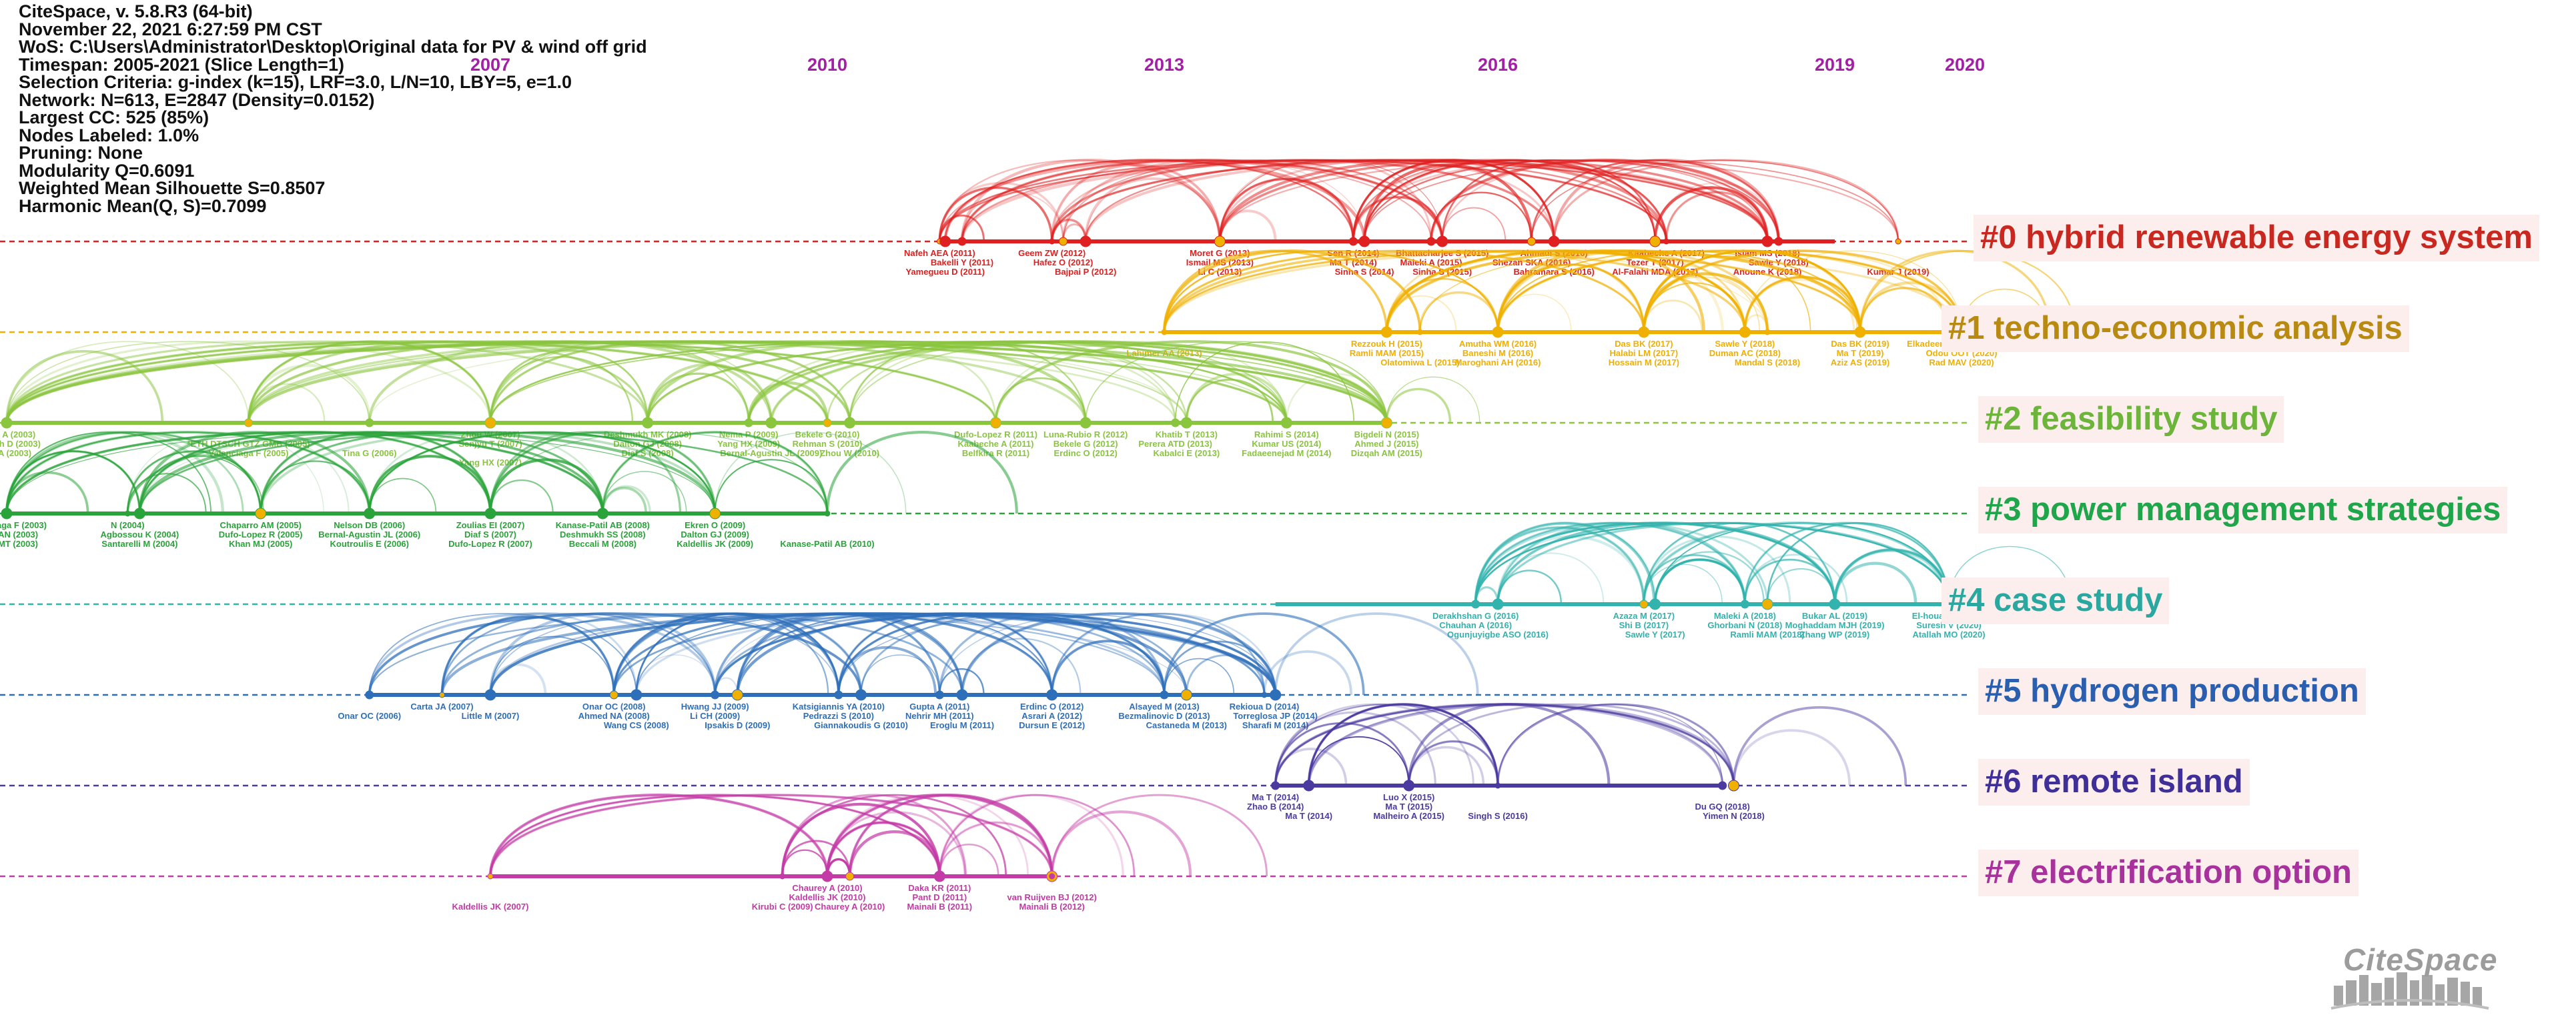  I want to click on cluster-label-2: #2 feasibility study, so click(2131, 419).